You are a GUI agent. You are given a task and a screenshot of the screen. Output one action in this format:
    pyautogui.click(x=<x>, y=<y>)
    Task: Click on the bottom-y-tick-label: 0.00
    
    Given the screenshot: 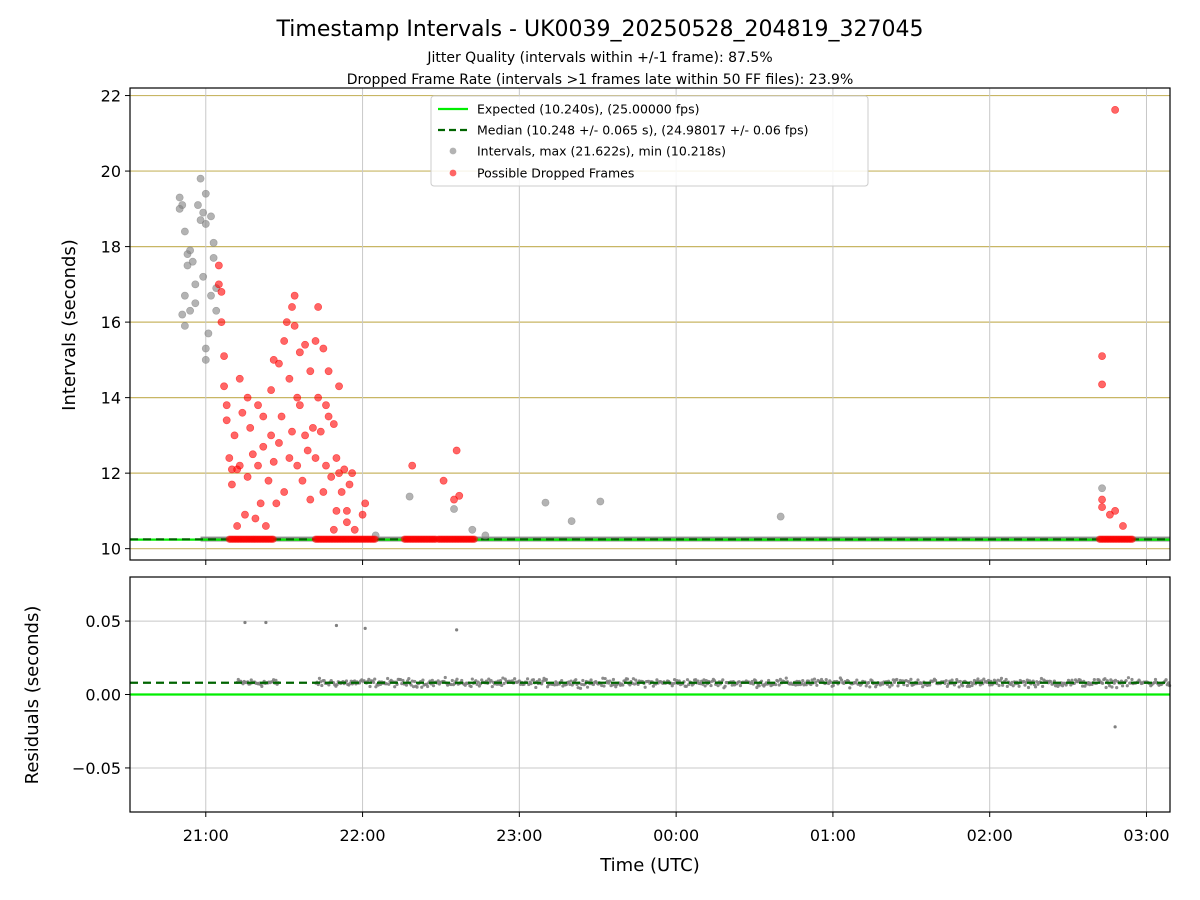 What is the action you would take?
    pyautogui.click(x=103, y=695)
    